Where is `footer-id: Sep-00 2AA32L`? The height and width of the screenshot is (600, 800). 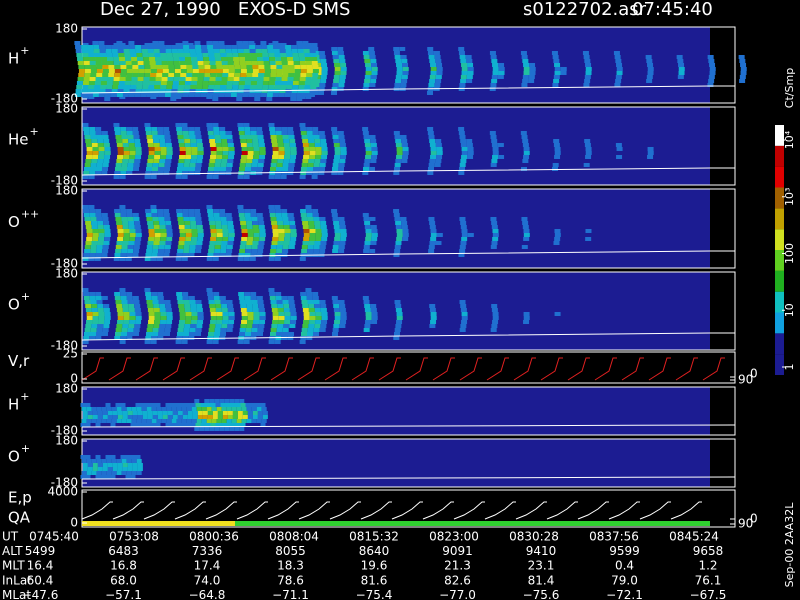 footer-id: Sep-00 2AA32L is located at coordinates (789, 545).